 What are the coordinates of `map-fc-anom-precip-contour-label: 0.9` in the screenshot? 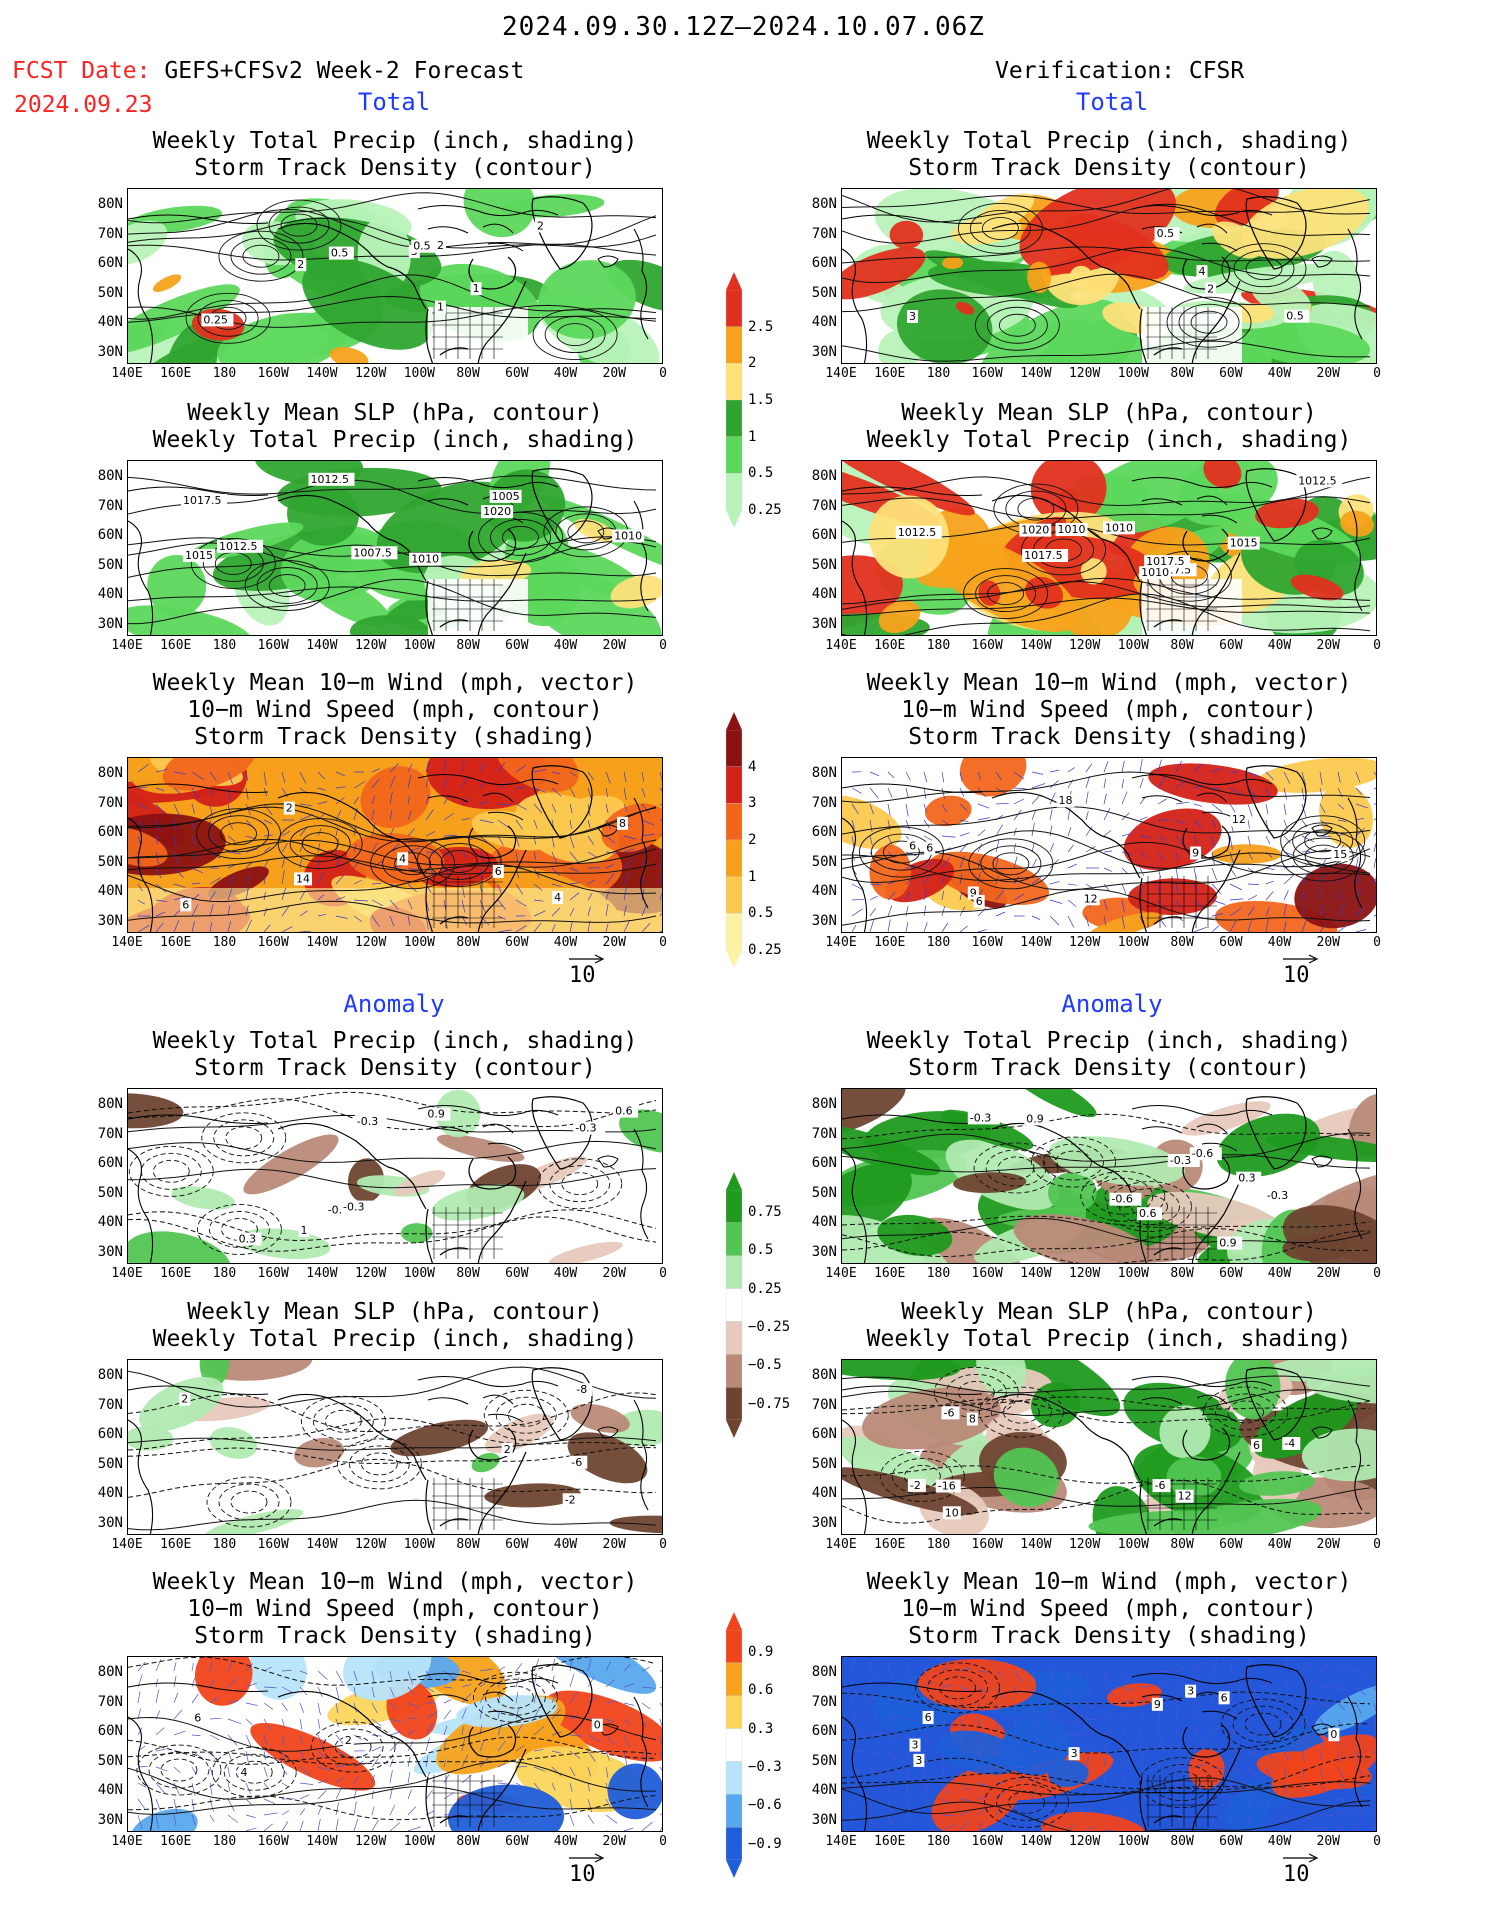 It's located at (436, 1114).